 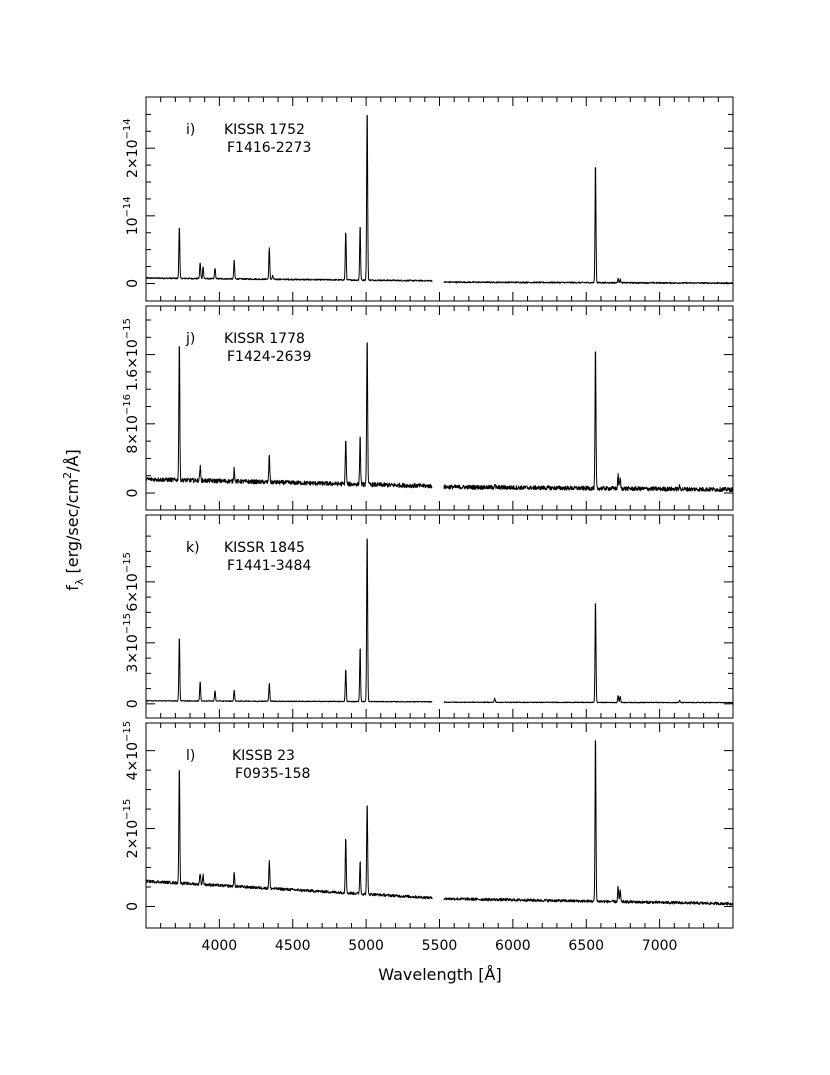 What do you see at coordinates (263, 756) in the screenshot?
I see `object-name: KISSB 23` at bounding box center [263, 756].